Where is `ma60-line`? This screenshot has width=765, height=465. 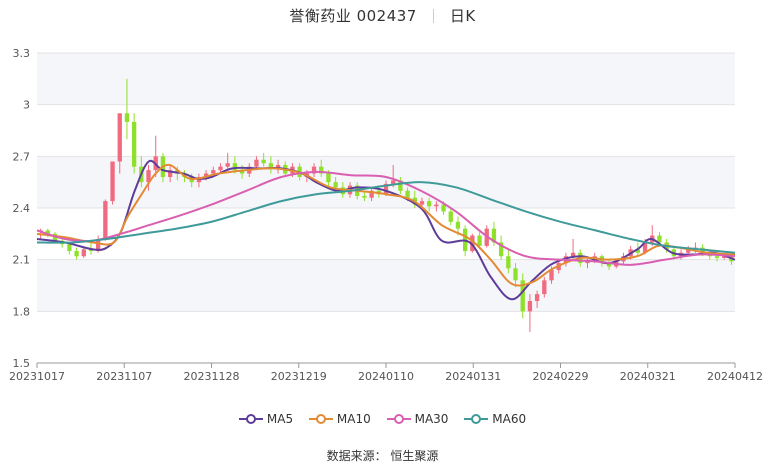
ma60-line is located at coordinates (386, 217).